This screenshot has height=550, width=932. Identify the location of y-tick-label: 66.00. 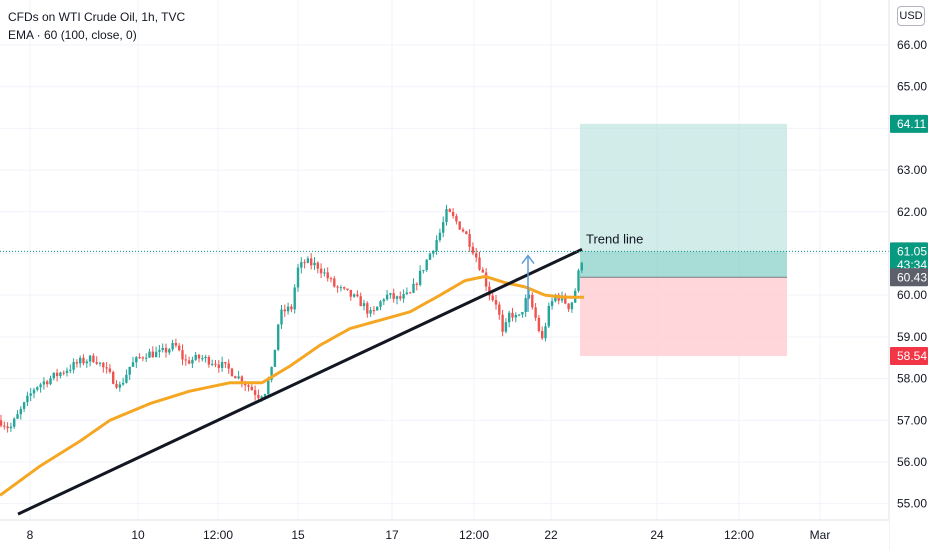
(912, 45).